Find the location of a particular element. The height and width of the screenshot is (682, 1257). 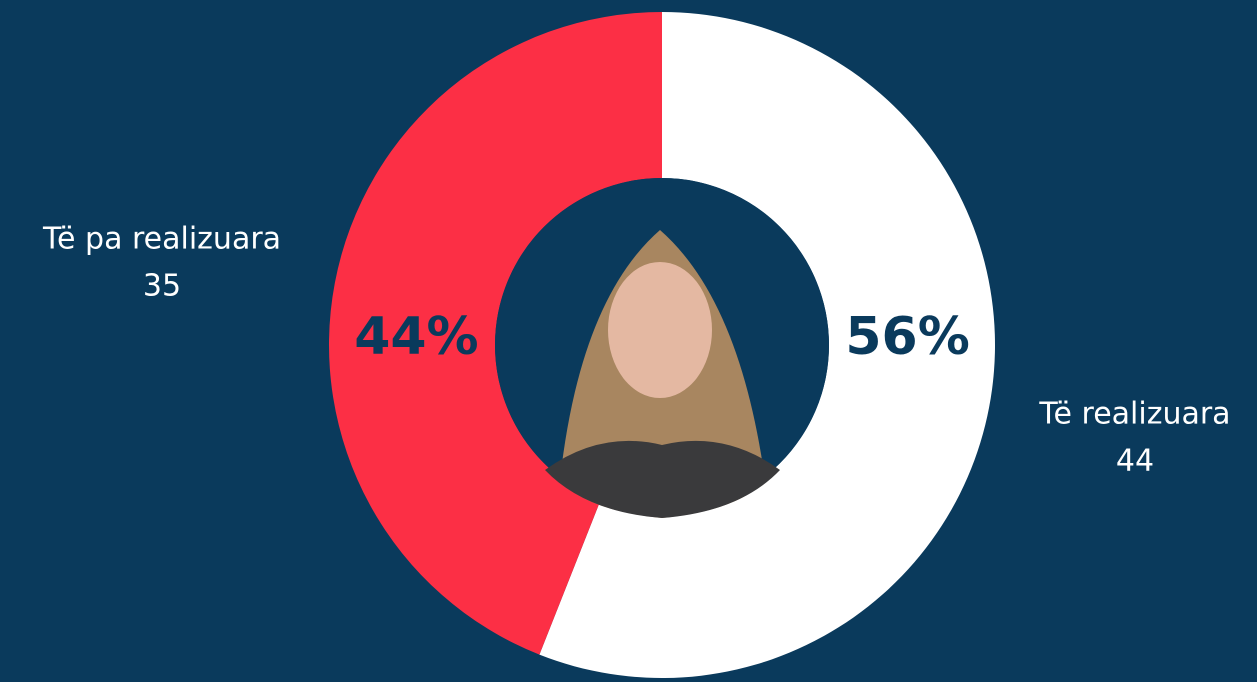

count-label: 35 is located at coordinates (162, 286).